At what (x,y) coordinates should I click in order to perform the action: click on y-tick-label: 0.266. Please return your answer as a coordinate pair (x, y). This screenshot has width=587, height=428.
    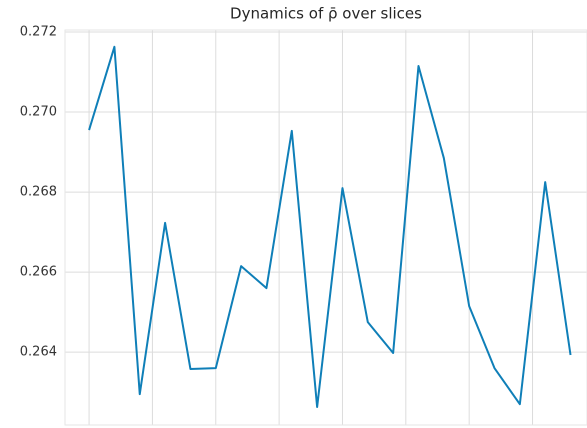
    Looking at the image, I should click on (38, 272).